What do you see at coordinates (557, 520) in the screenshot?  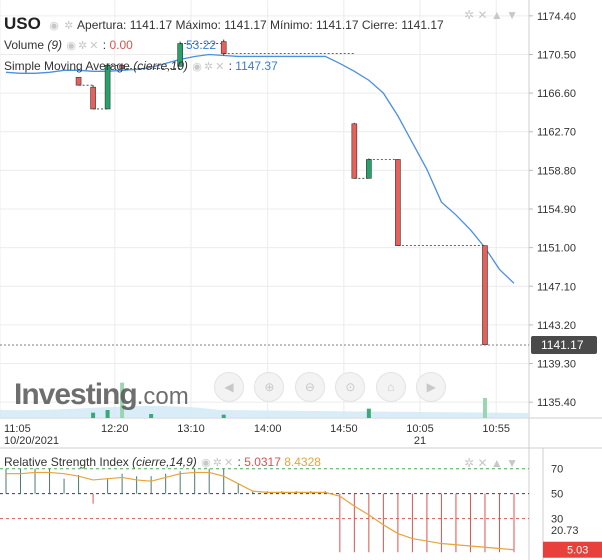 I see `rsi-tick-label: 30` at bounding box center [557, 520].